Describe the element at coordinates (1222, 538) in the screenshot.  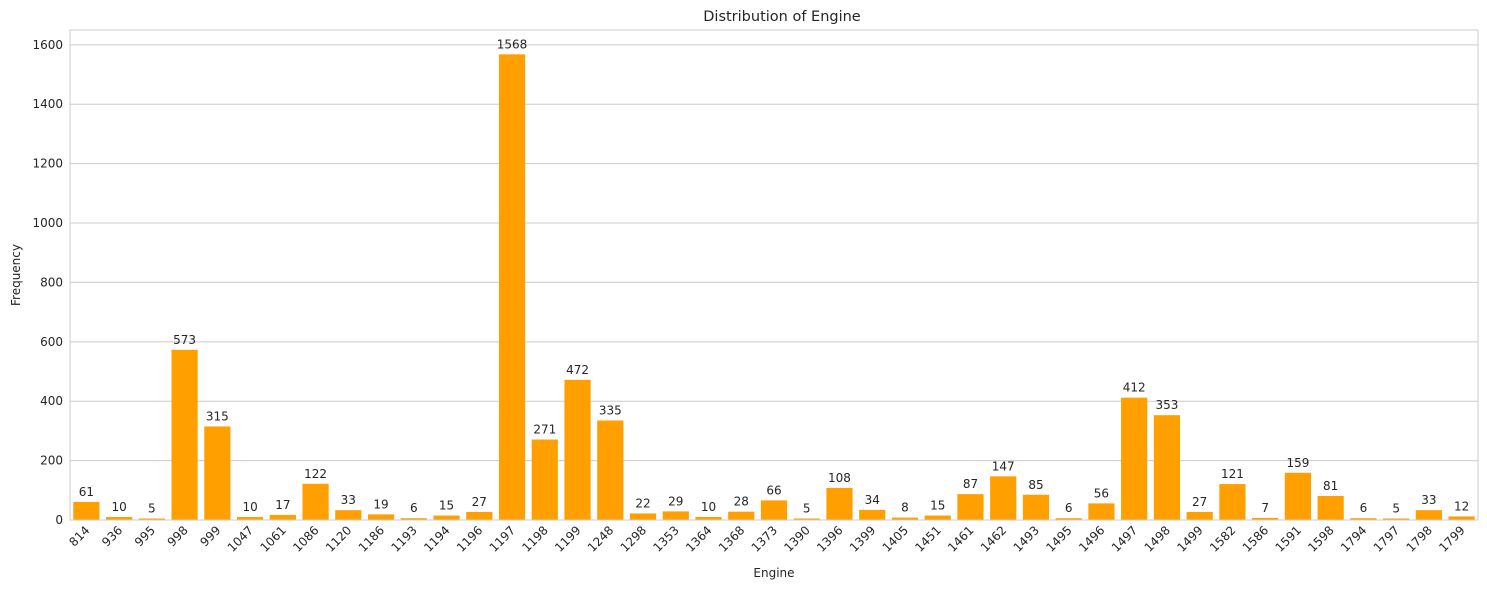
I see `x-tick-label: 1582` at that location.